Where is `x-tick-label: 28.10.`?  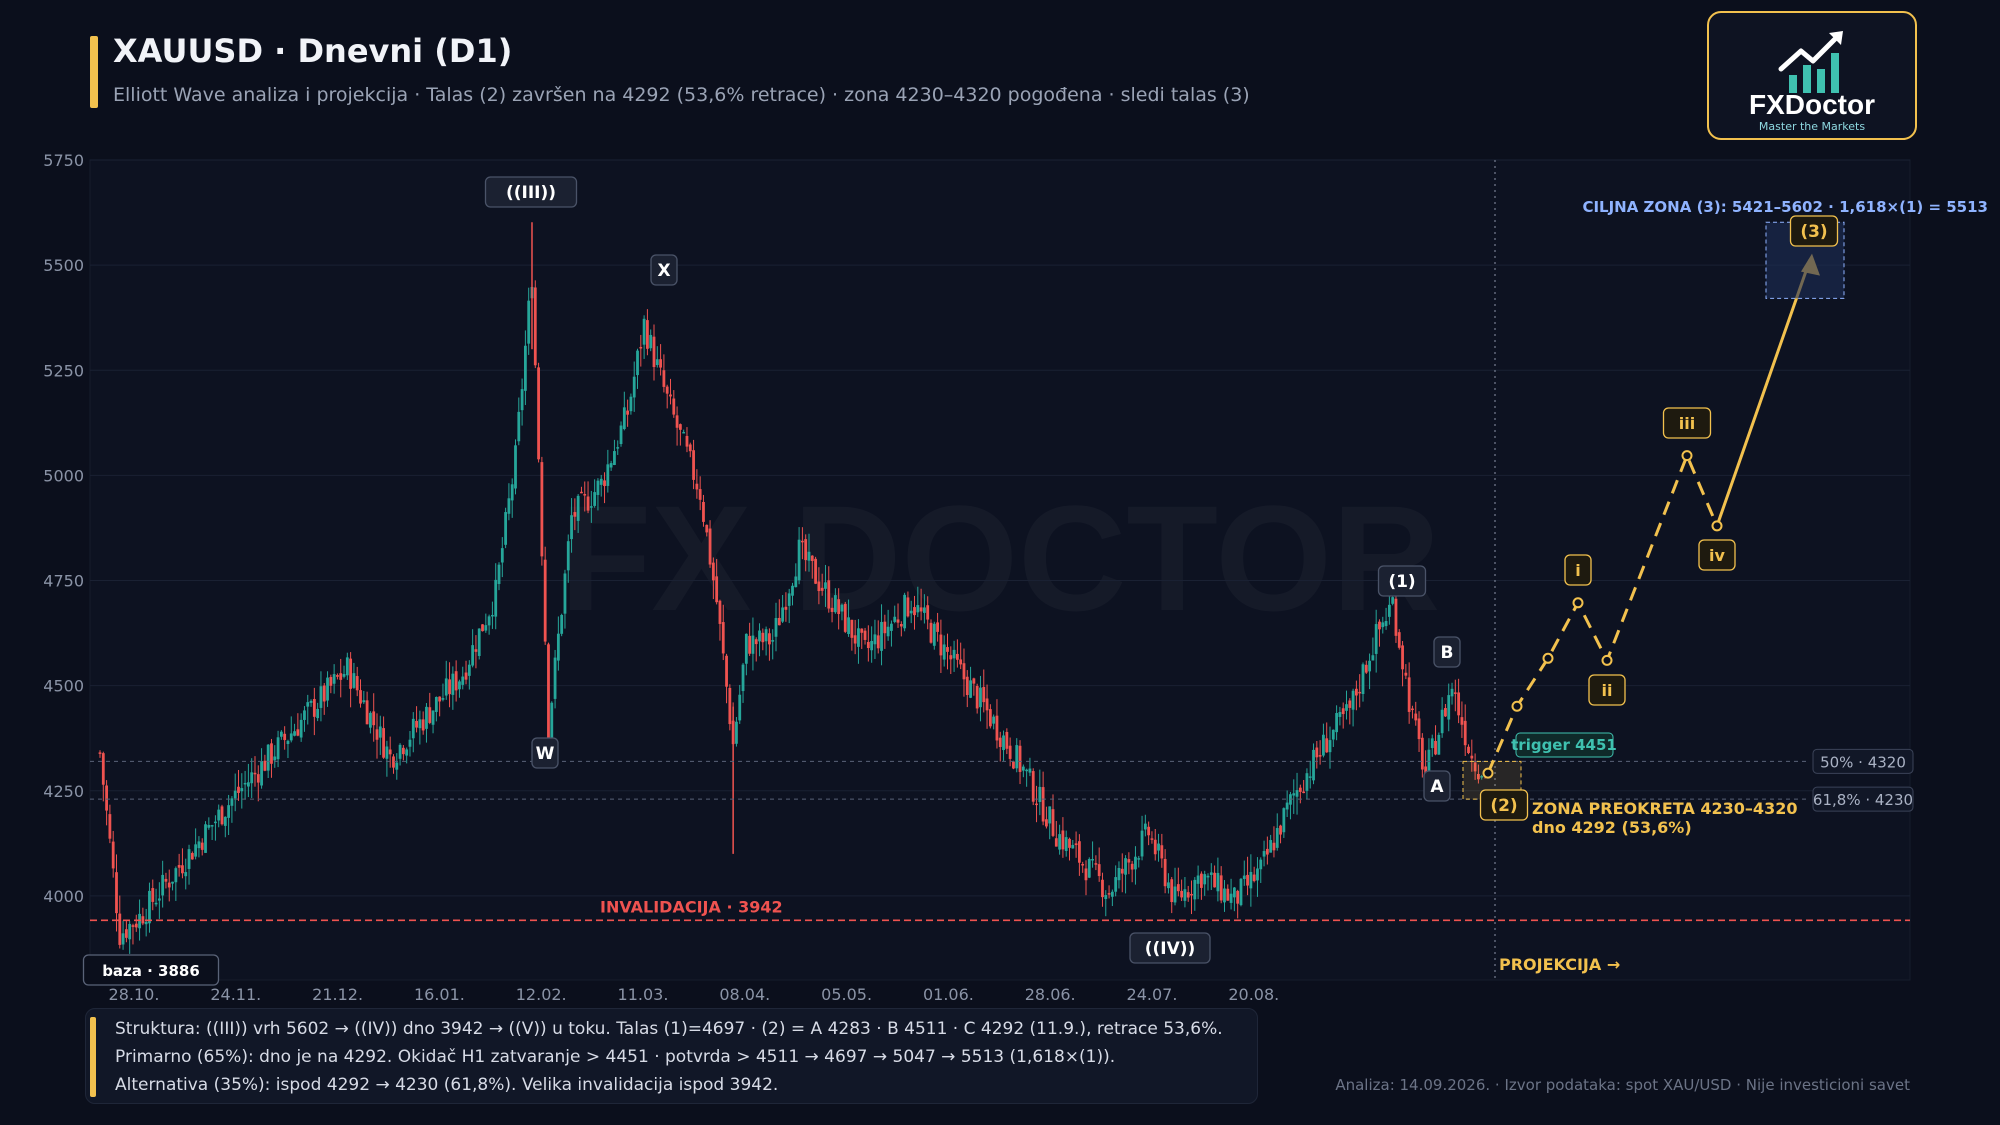
x-tick-label: 28.10. is located at coordinates (134, 994).